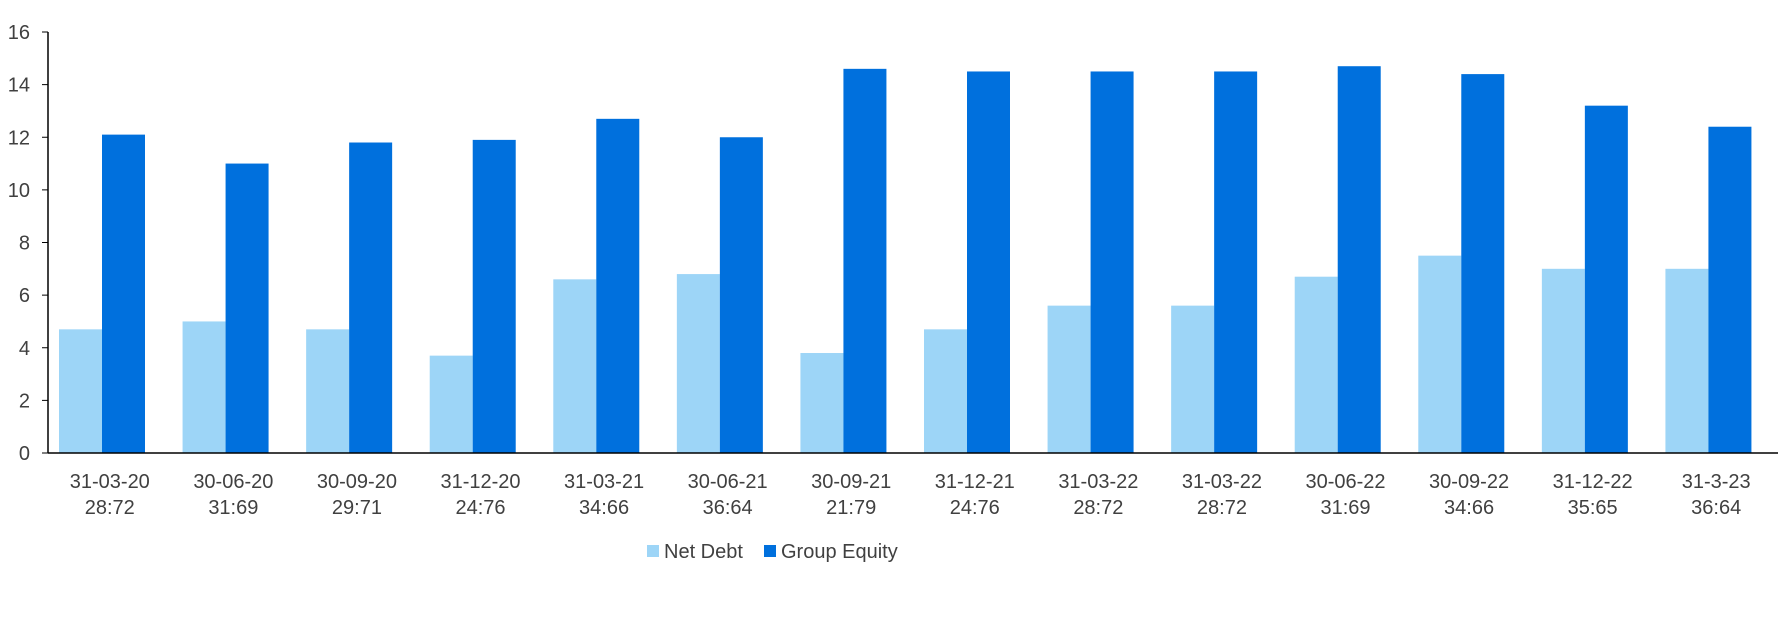 This screenshot has height=641, width=1781. I want to click on y-tick-label: 10, so click(19, 191).